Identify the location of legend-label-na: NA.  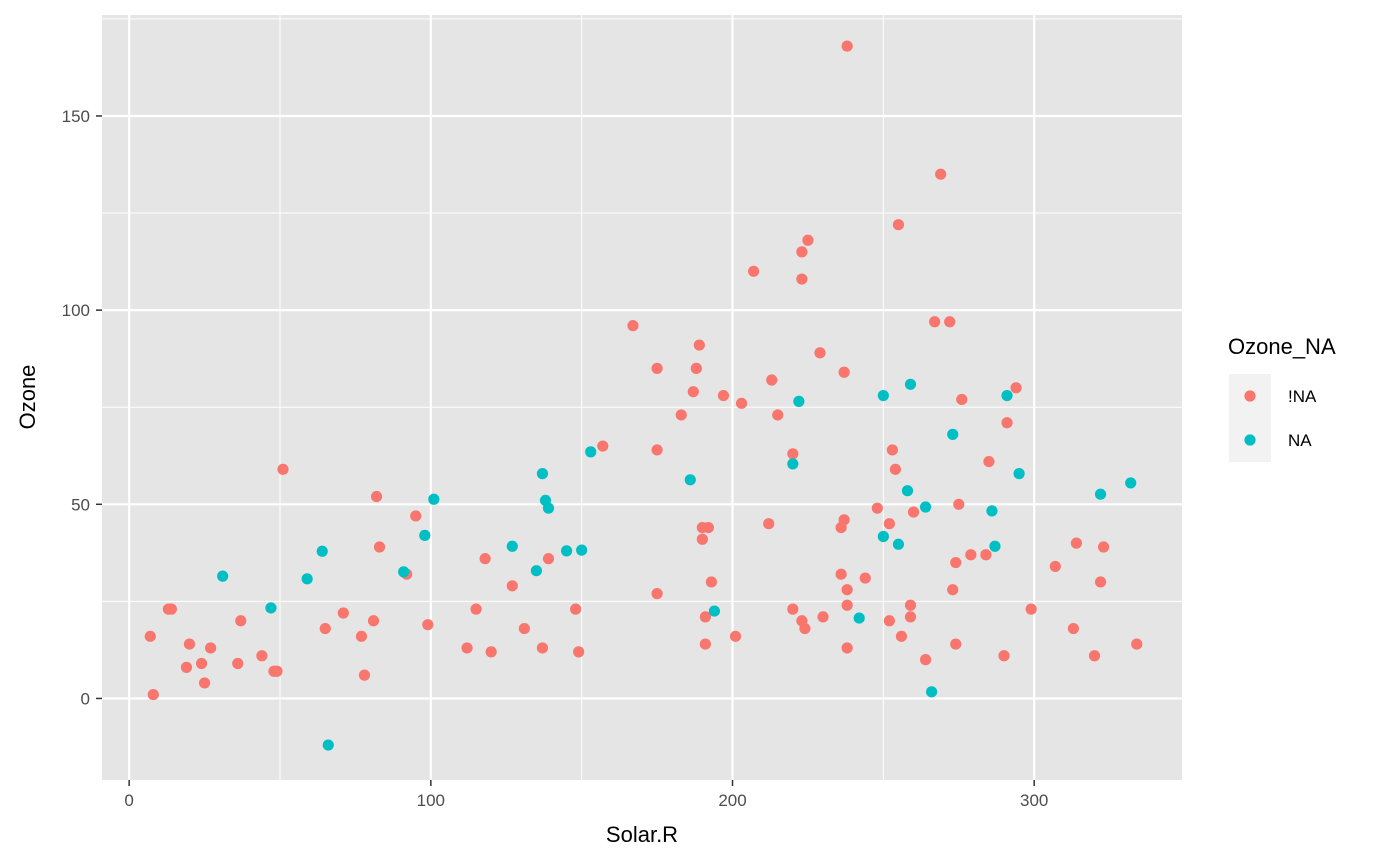
(1300, 440).